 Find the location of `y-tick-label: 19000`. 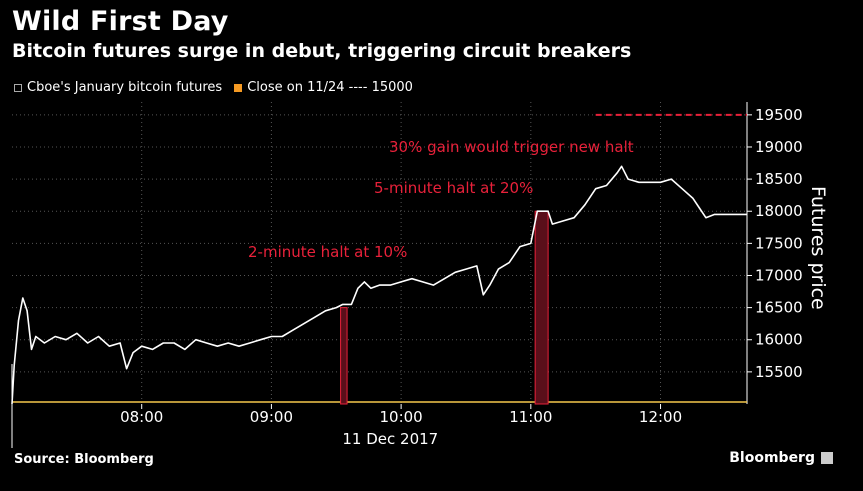

y-tick-label: 19000 is located at coordinates (779, 147).